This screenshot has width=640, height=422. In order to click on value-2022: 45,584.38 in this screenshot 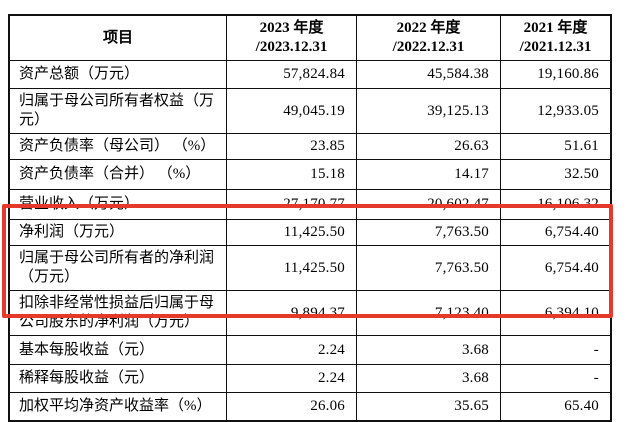, I will do `click(429, 74)`.